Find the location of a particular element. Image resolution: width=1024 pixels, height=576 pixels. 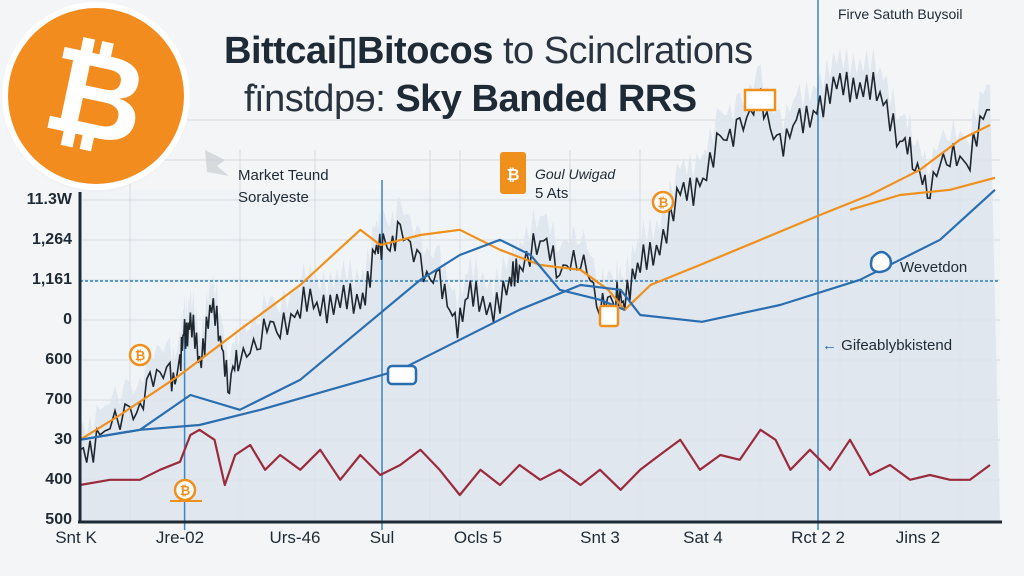

subtitle-bold-part: Sky Banded RRS is located at coordinates (546, 99).